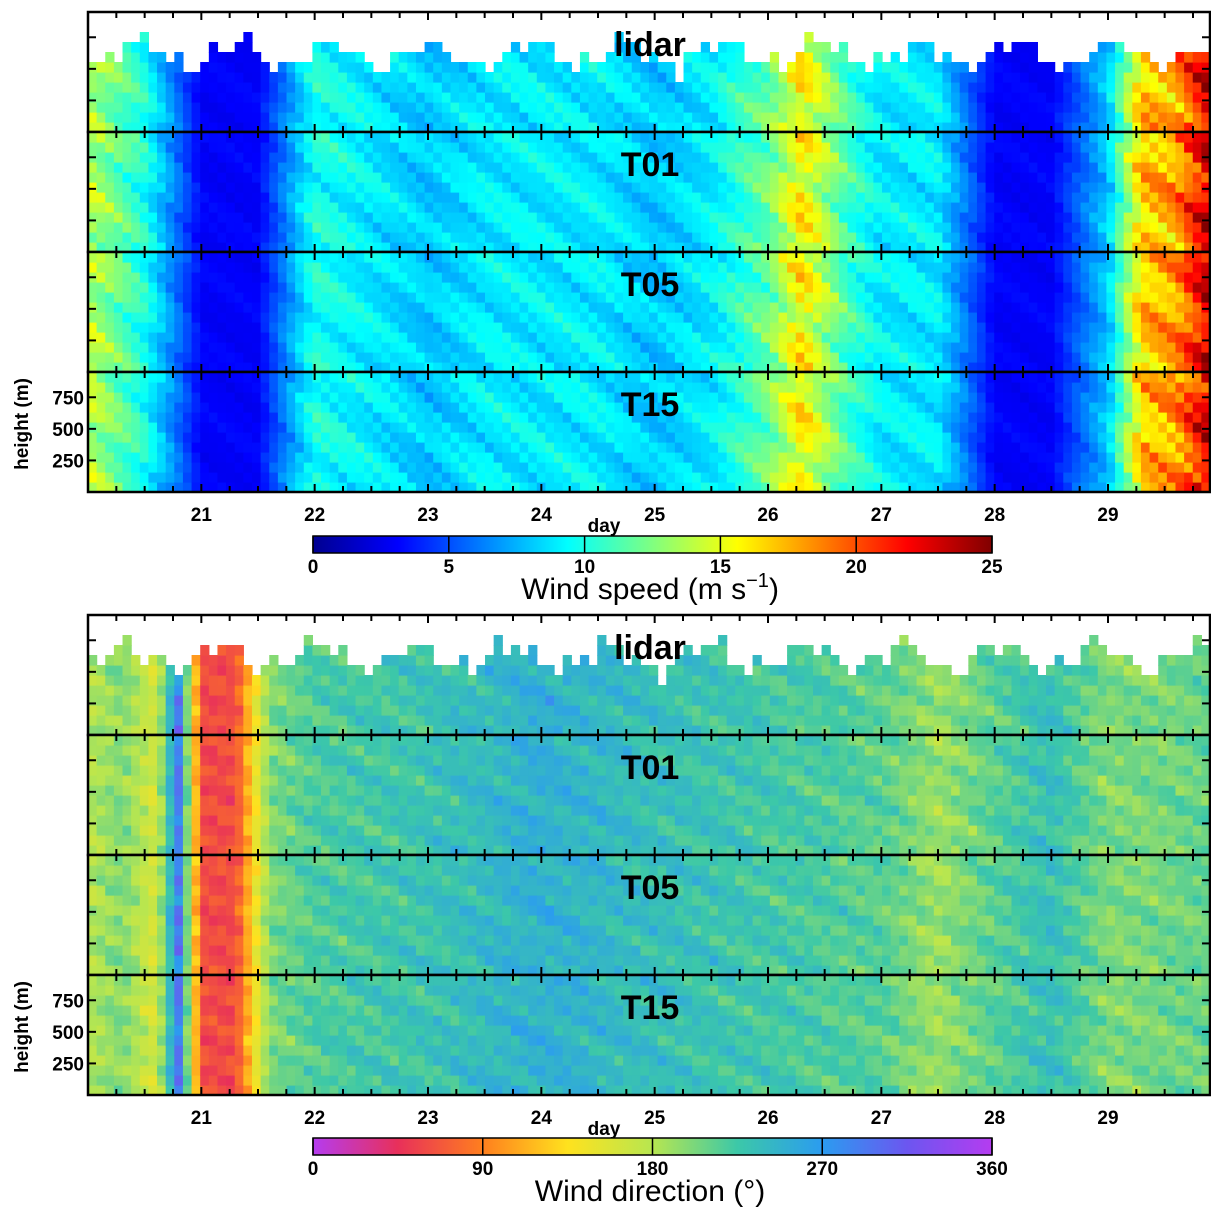  Describe the element at coordinates (653, 1169) in the screenshot. I see `colorbar-tick-label: 180` at that location.